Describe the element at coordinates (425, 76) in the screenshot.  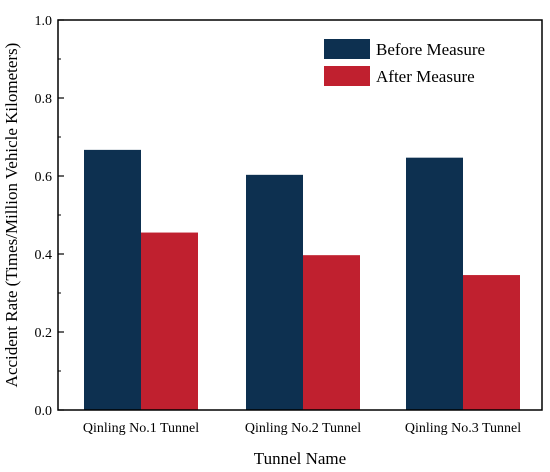
I see `legend-label-after: After Measure` at that location.